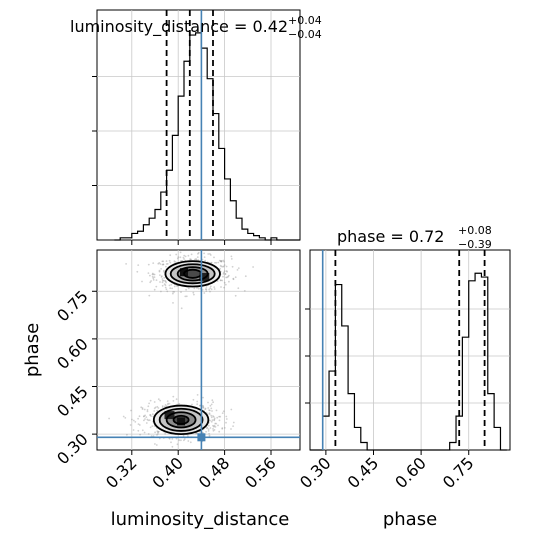 The image size is (550, 550). I want to click on x-tick-label: 0.56, so click(260, 472).